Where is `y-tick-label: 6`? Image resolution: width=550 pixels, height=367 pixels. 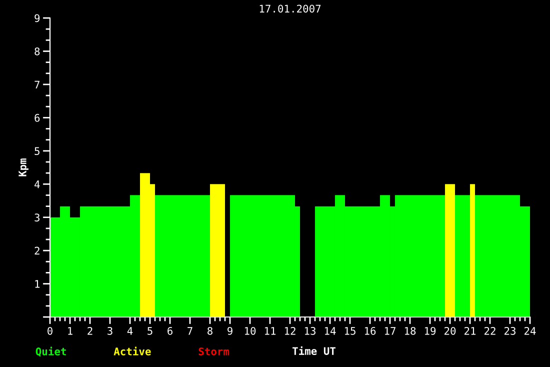 y-tick-label: 6 is located at coordinates (37, 118).